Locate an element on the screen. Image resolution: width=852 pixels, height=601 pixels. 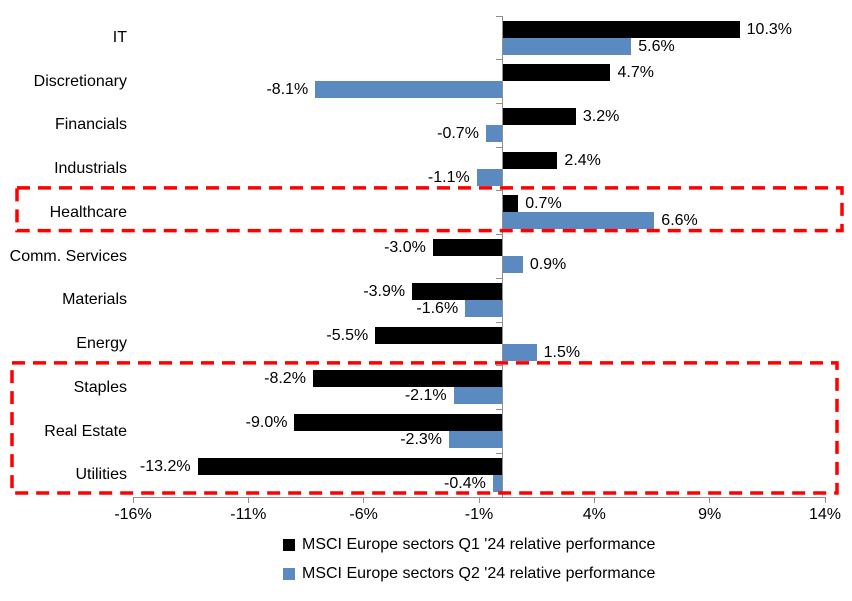
value-label-q1-real-estate: -9.0% is located at coordinates (266, 423).